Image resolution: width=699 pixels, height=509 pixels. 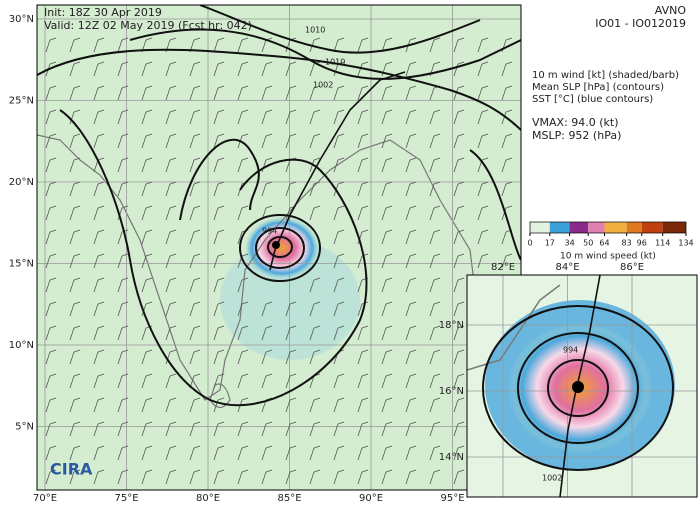 I want to click on track, so click(x=580, y=386).